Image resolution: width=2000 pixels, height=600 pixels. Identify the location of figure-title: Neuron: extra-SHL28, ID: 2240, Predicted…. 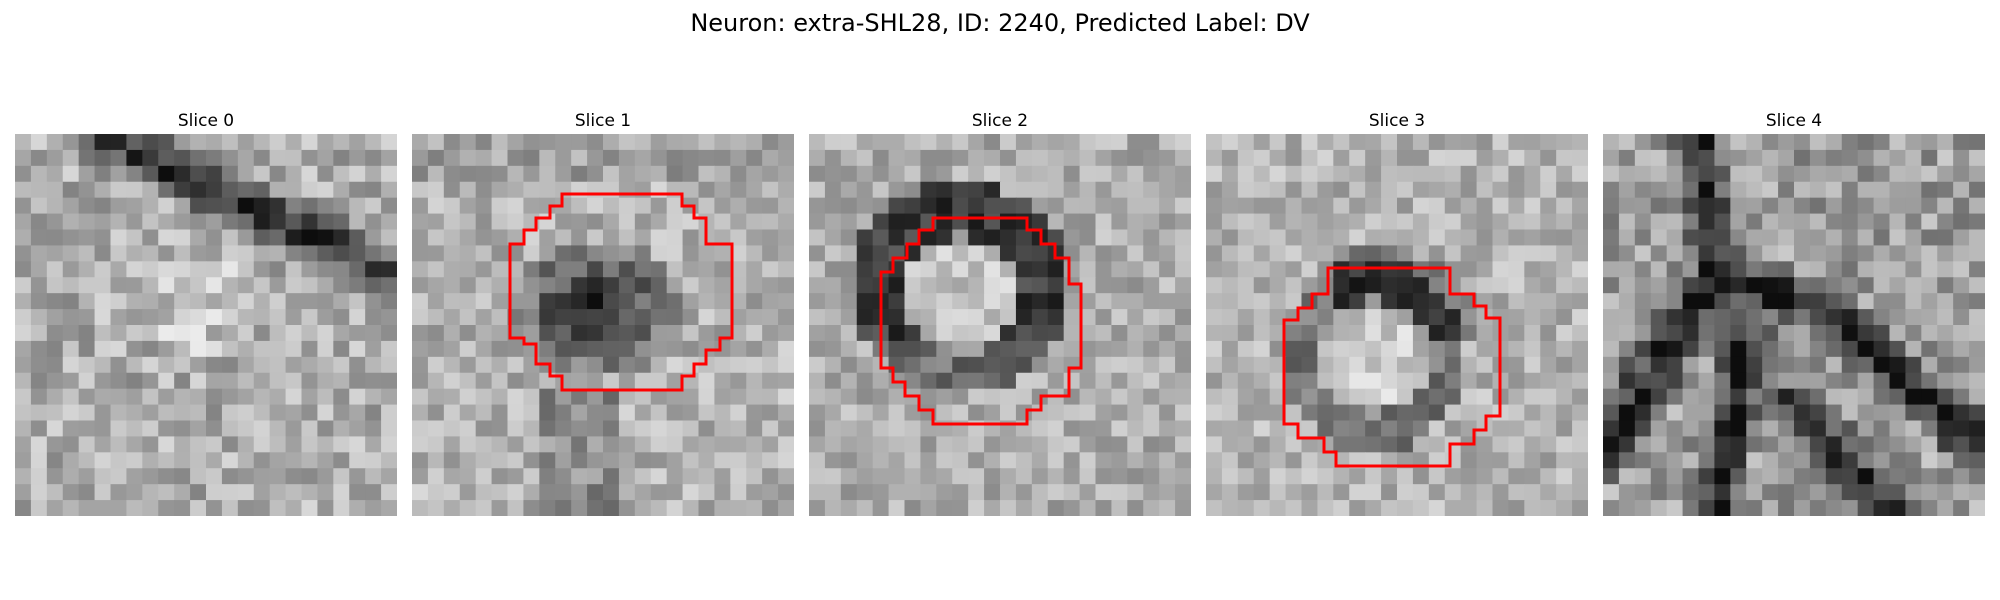
(1000, 23).